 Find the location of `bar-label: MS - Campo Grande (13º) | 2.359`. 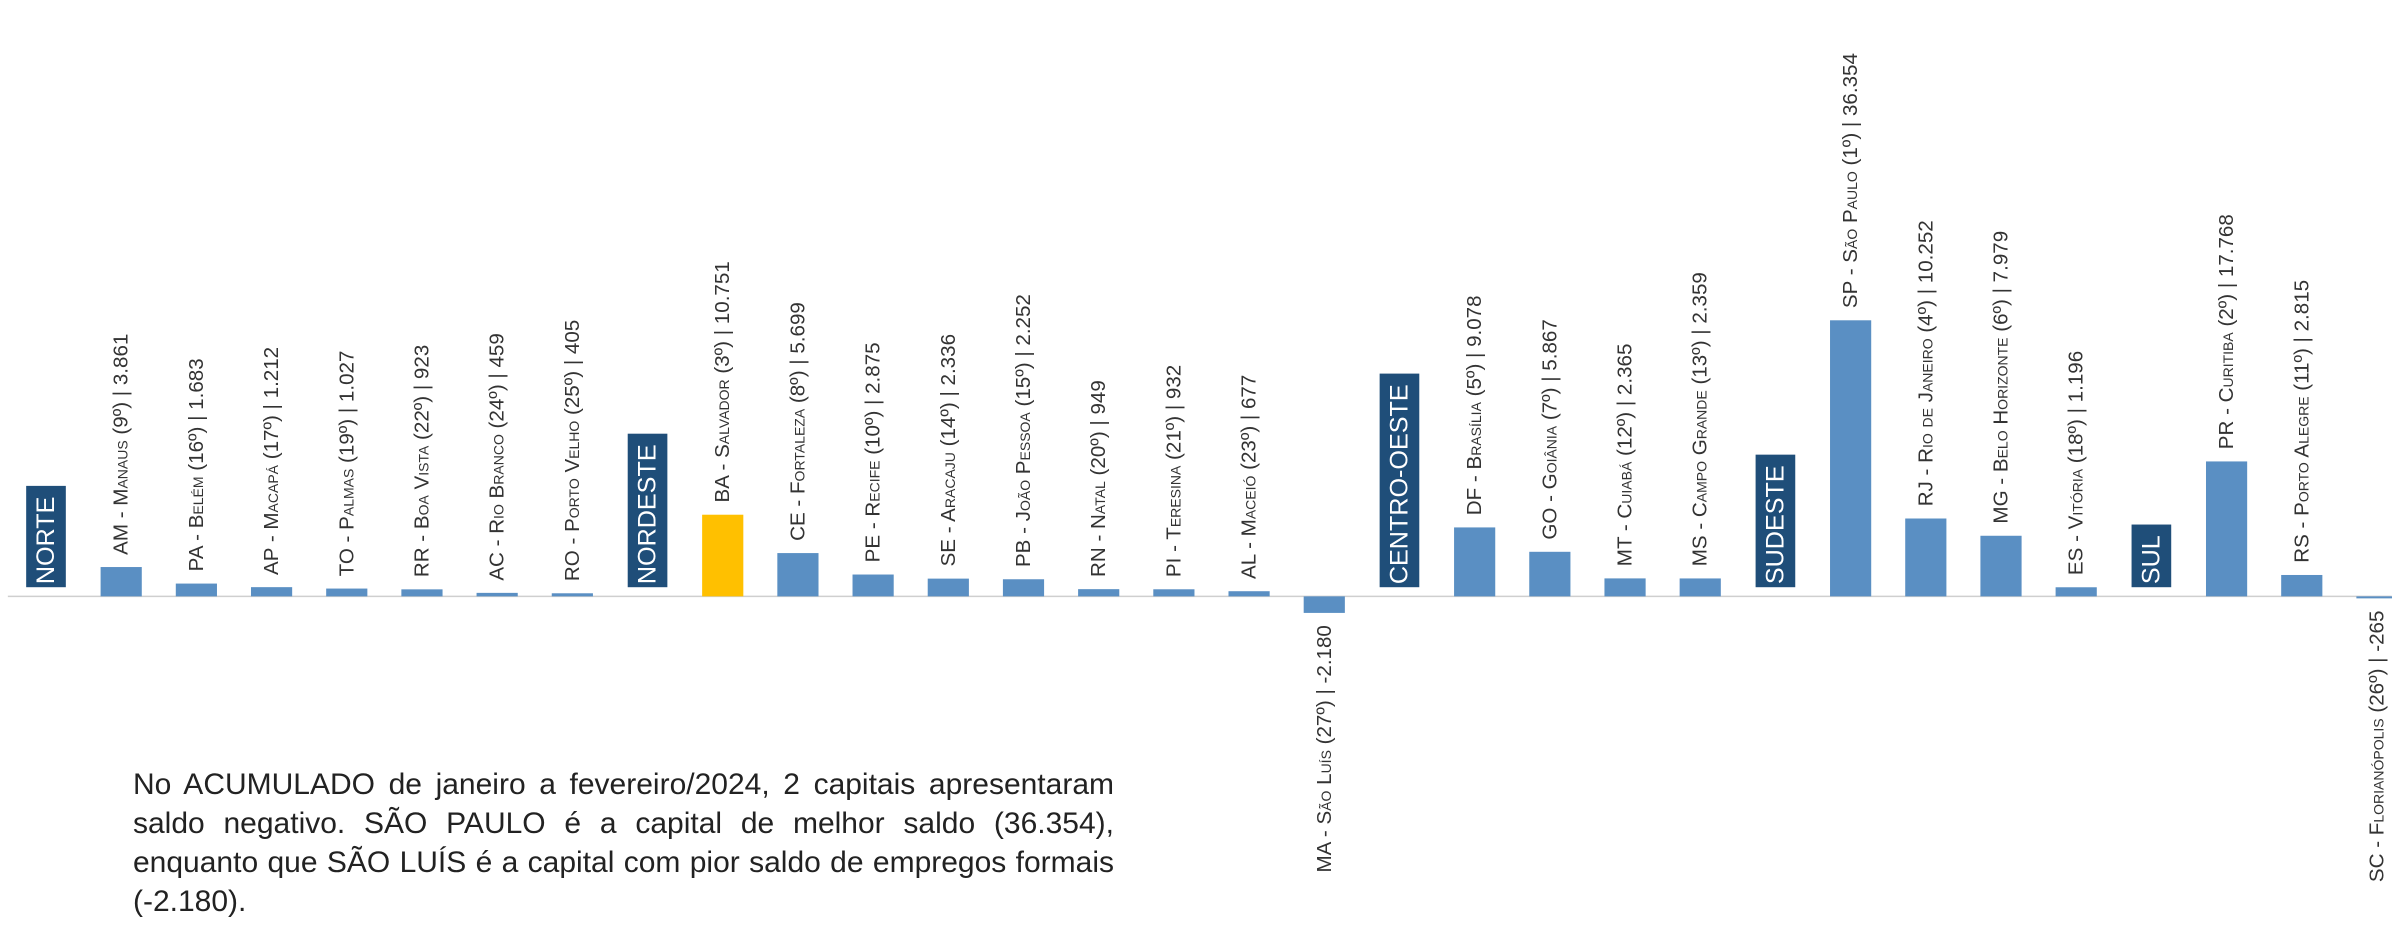

bar-label: MS - Campo Grande (13º) | 2.359 is located at coordinates (1700, 419).